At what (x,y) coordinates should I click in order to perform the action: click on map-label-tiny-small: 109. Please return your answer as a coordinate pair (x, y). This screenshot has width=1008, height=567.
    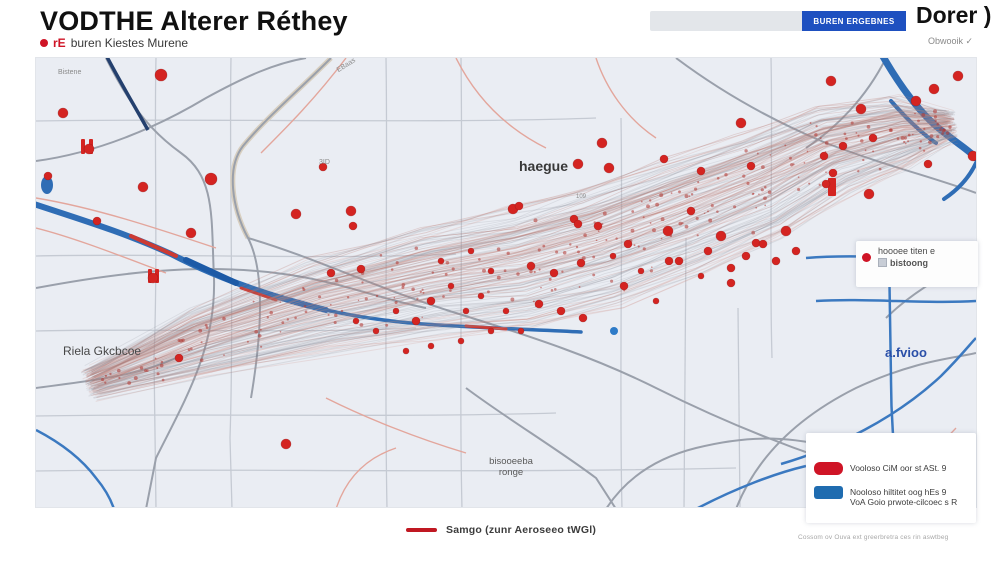
    Looking at the image, I should click on (581, 197).